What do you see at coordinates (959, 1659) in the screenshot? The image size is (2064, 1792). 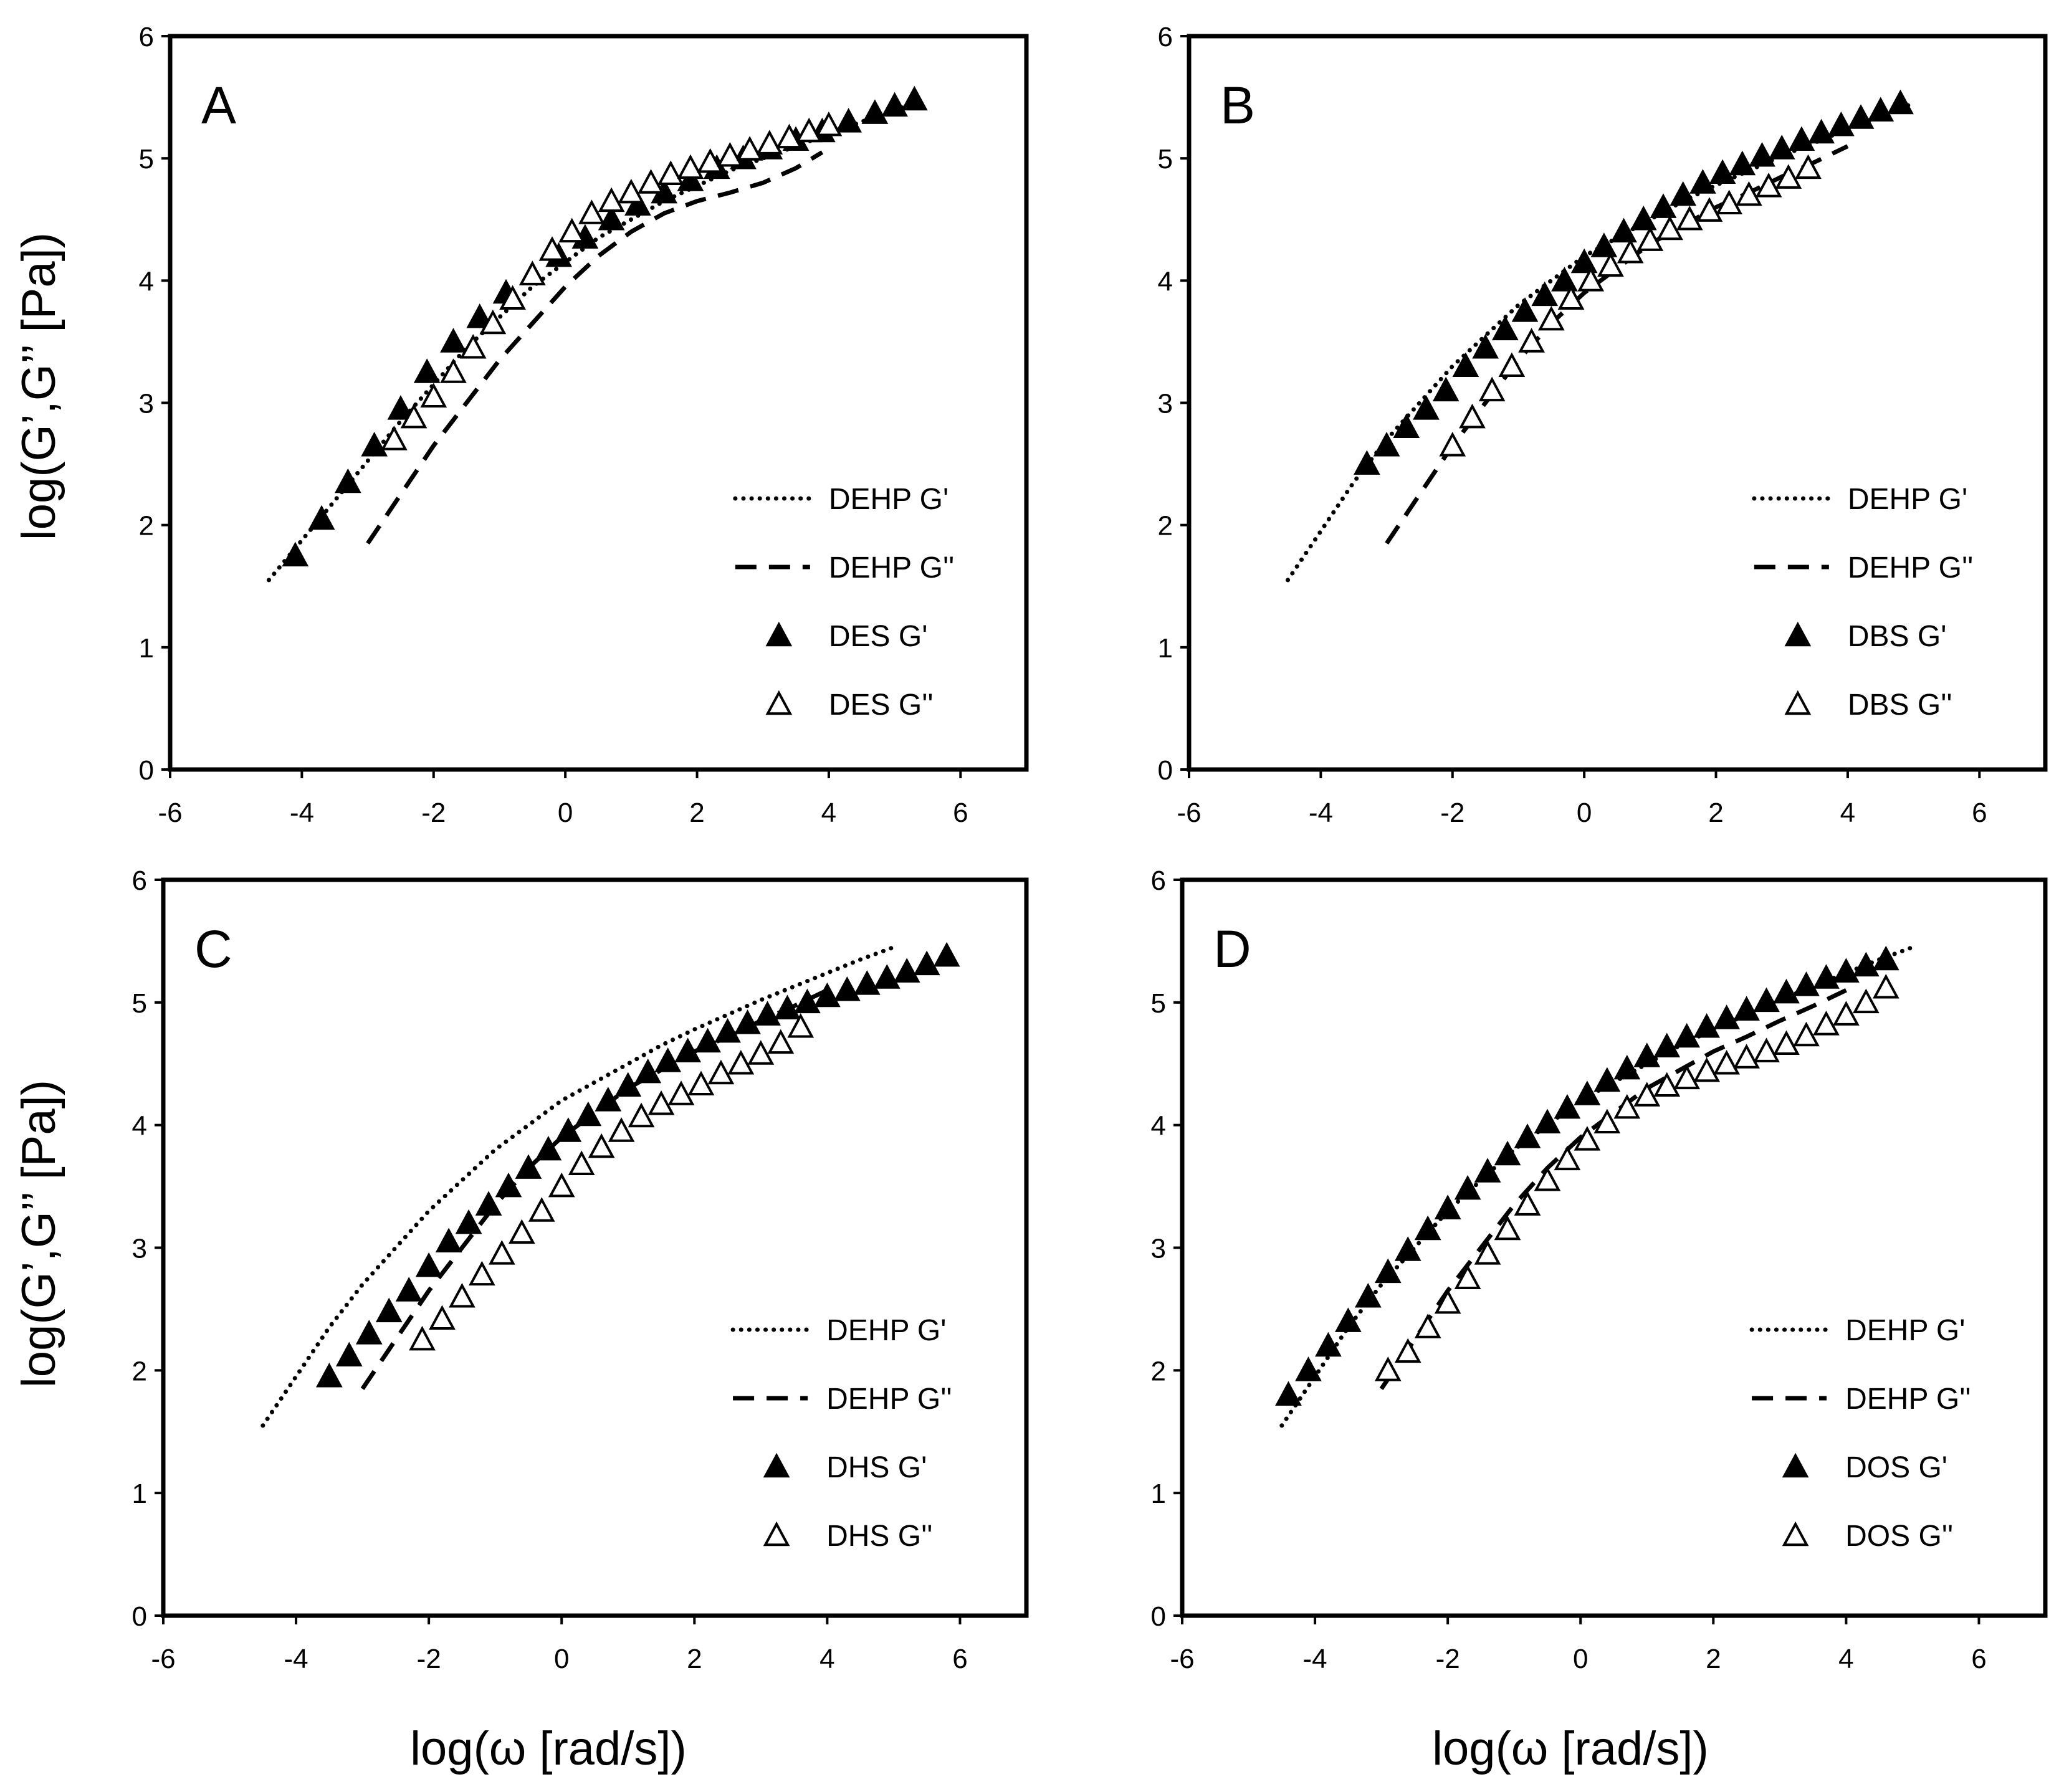 I see `panel-c-x-tick-label: 6` at bounding box center [959, 1659].